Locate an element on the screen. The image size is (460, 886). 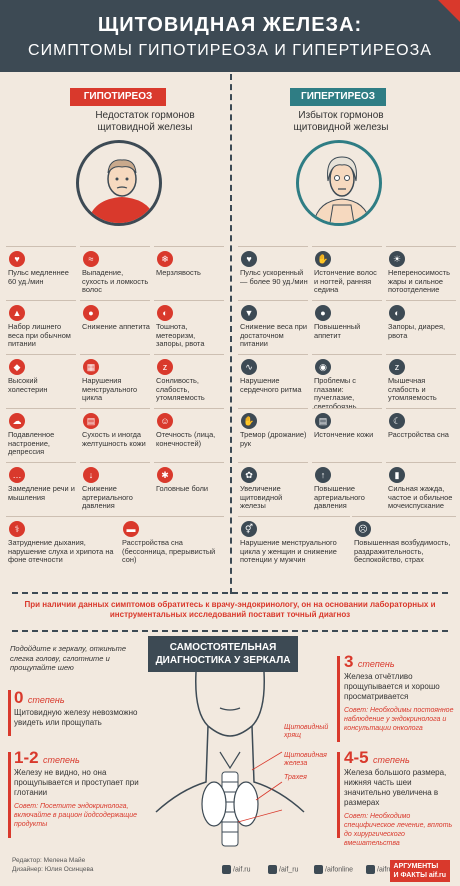
scale-icon: ▼ is located at coordinates (249, 313).